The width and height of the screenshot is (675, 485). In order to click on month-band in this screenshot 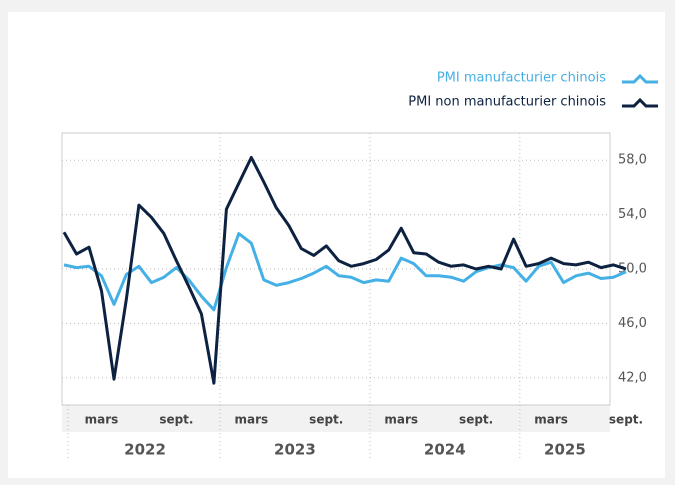, I will do `click(336, 418)`.